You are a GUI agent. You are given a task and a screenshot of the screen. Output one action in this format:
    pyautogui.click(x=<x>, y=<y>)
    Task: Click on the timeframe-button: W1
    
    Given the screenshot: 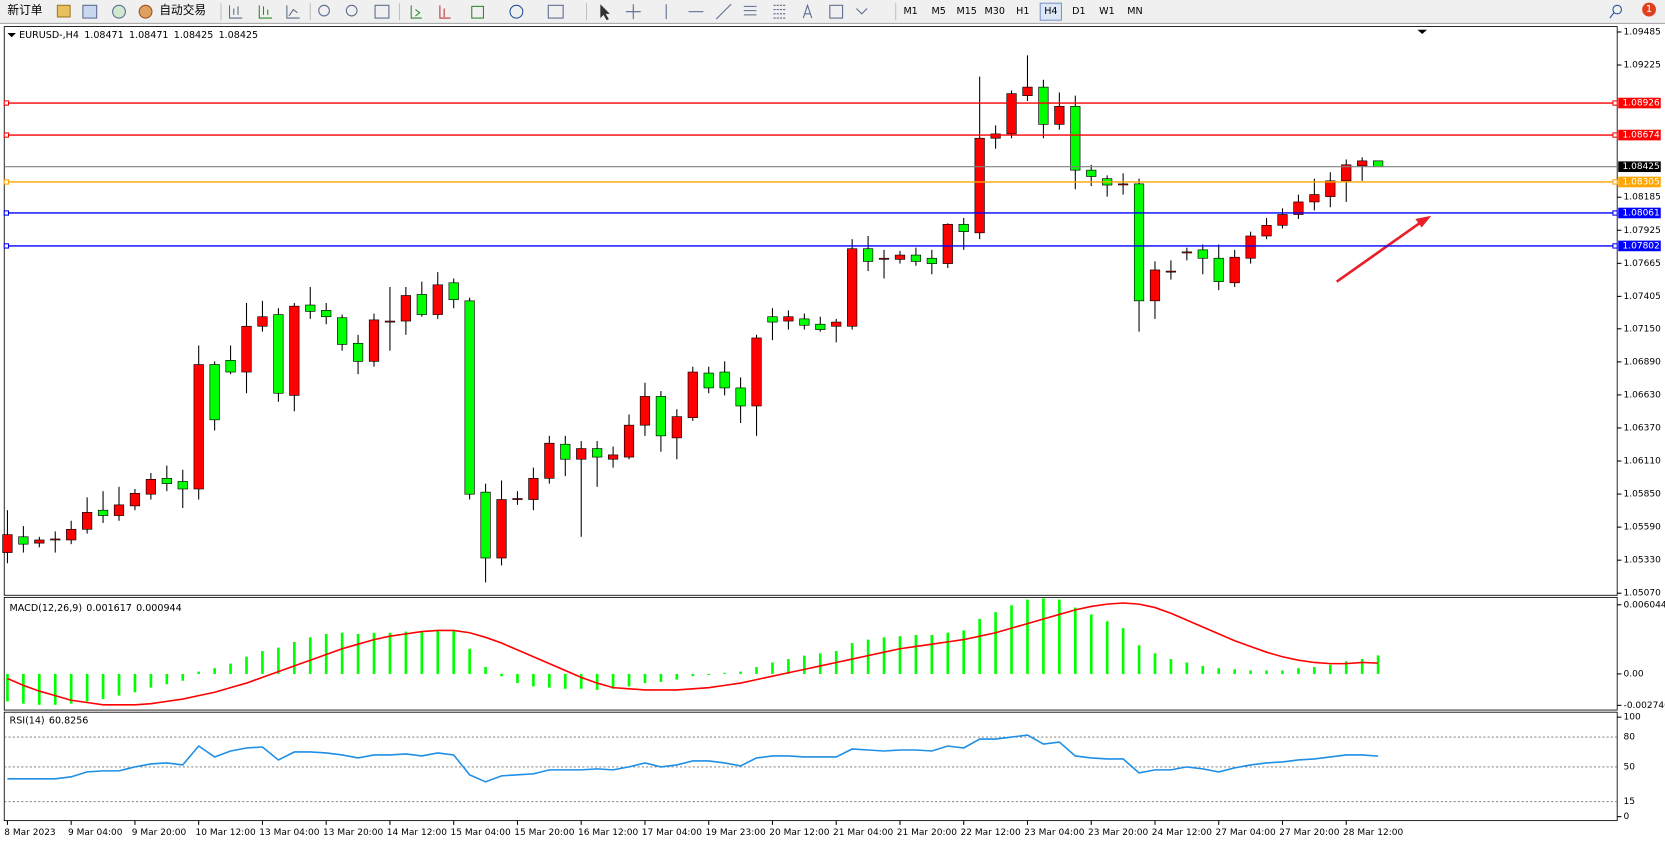 What is the action you would take?
    pyautogui.click(x=1107, y=11)
    